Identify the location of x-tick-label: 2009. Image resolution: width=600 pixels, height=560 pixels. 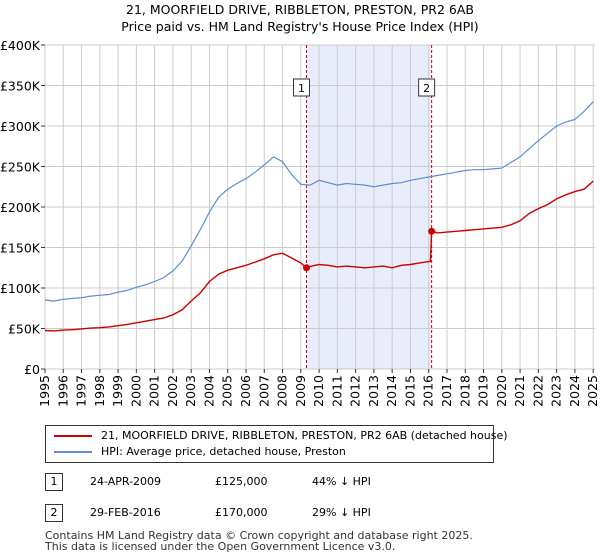
(300, 391).